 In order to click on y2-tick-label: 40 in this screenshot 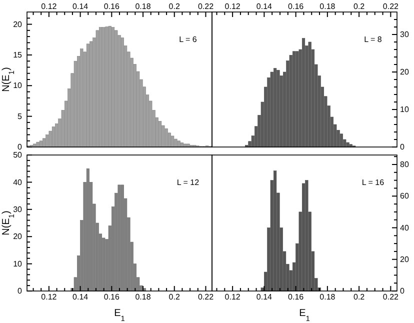, I will do `click(405, 227)`.